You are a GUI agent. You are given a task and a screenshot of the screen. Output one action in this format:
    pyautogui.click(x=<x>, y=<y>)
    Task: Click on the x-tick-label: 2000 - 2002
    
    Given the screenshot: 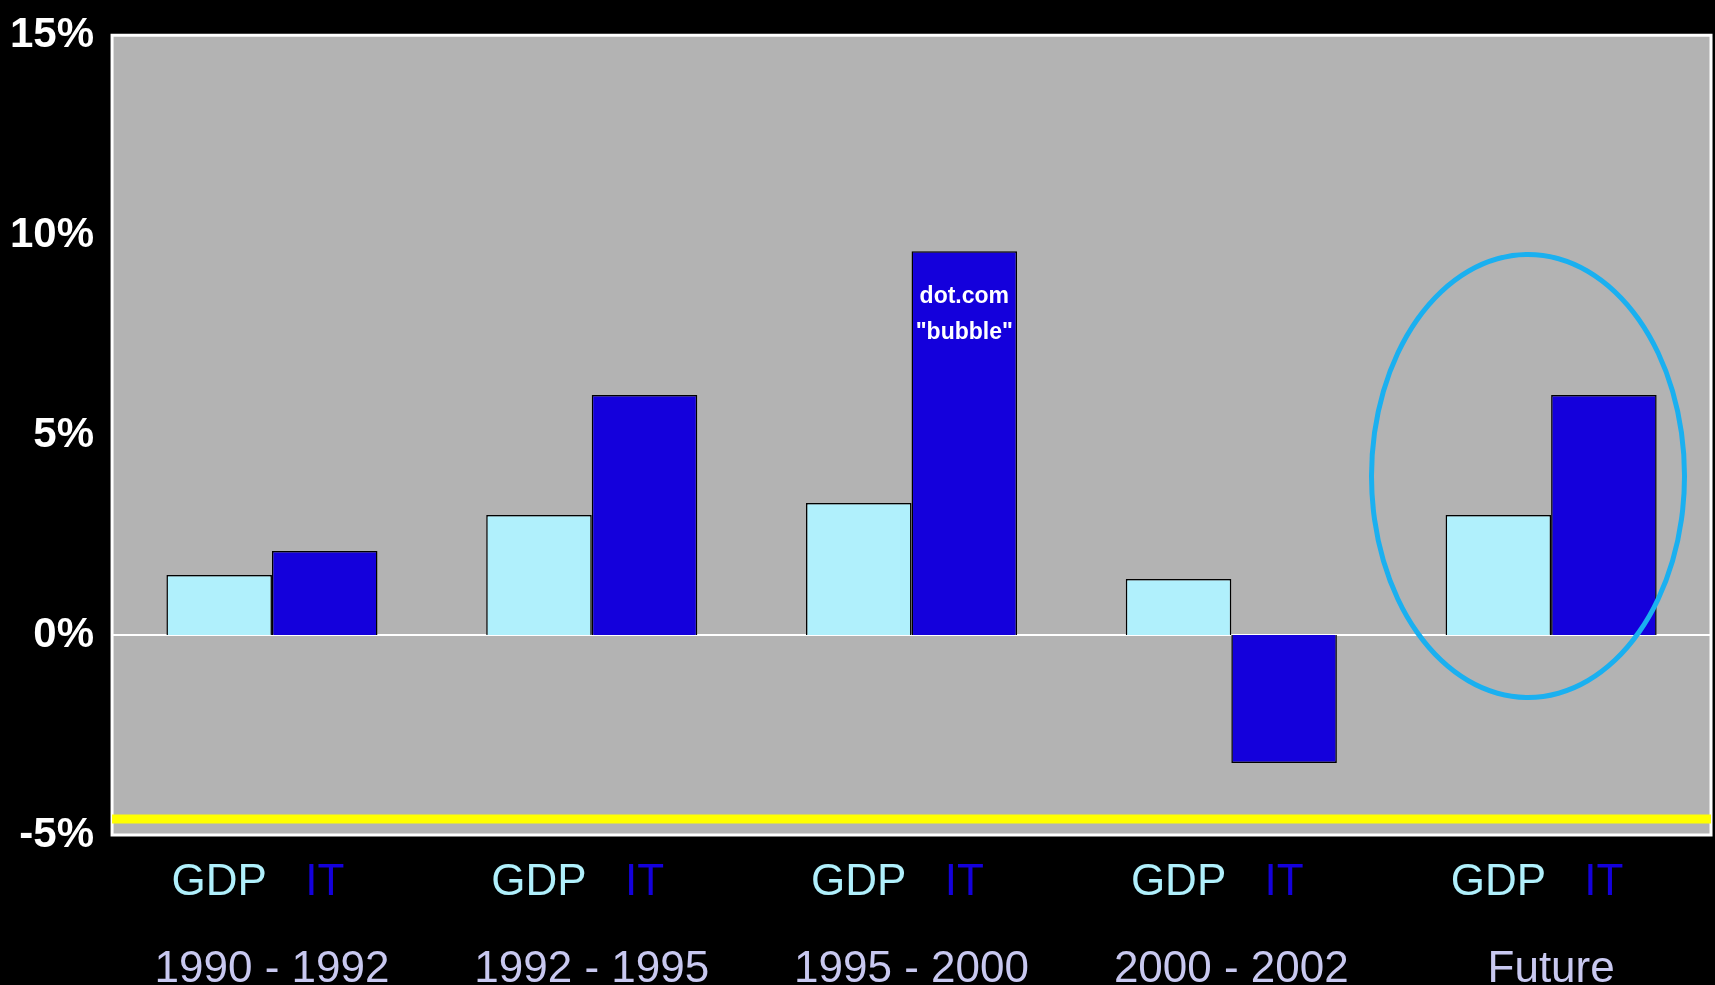 What is the action you would take?
    pyautogui.click(x=1231, y=963)
    